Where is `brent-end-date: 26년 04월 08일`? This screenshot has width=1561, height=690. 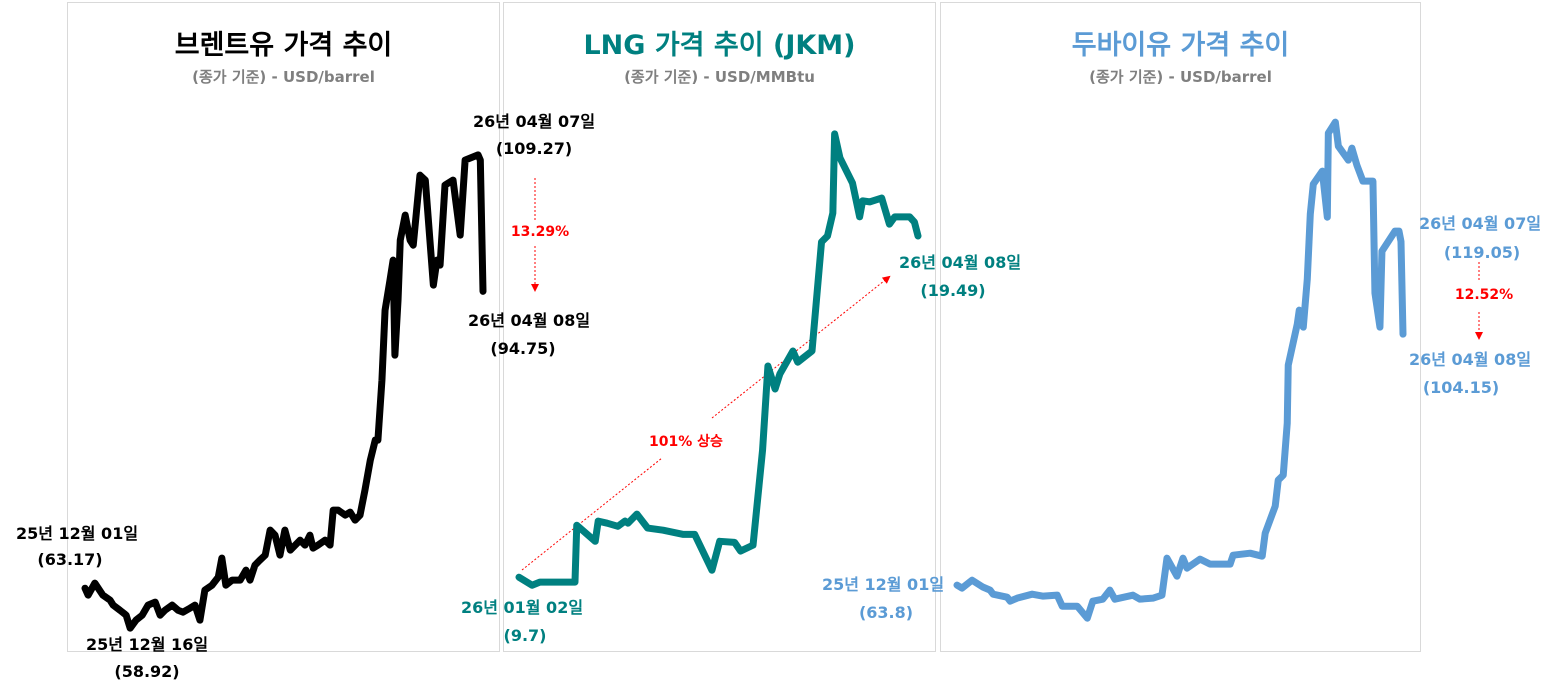
brent-end-date: 26년 04월 08일 is located at coordinates (529, 320).